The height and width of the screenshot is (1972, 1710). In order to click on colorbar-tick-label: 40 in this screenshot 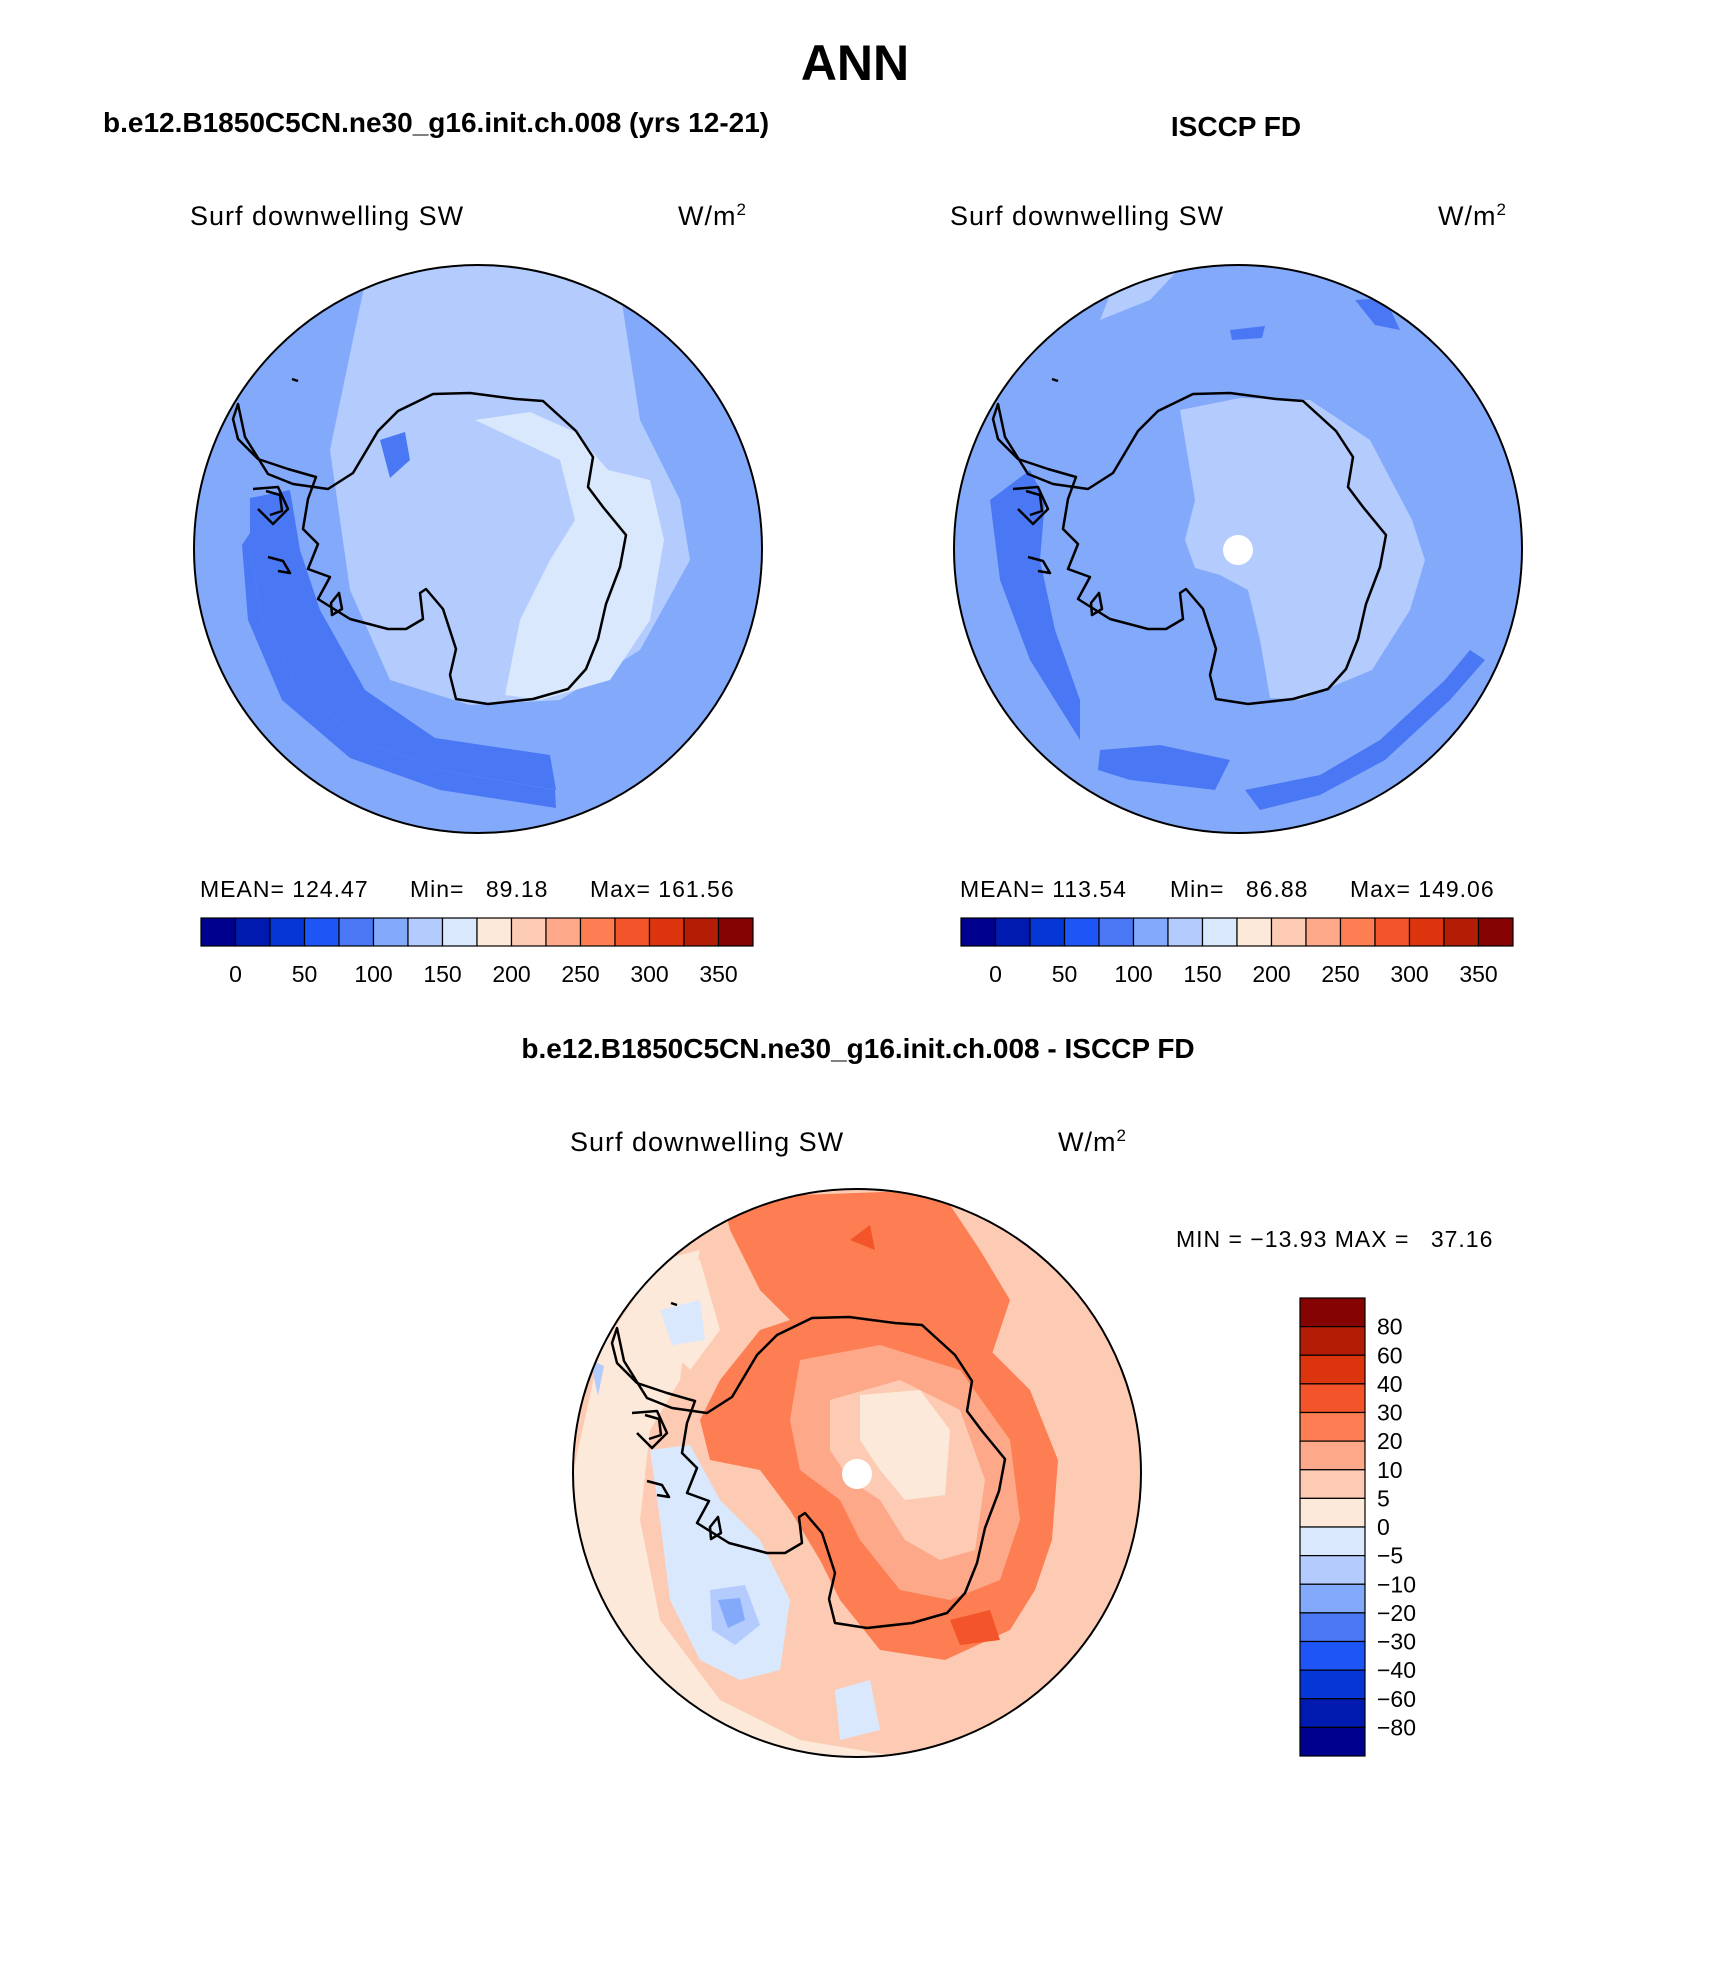, I will do `click(1390, 1384)`.